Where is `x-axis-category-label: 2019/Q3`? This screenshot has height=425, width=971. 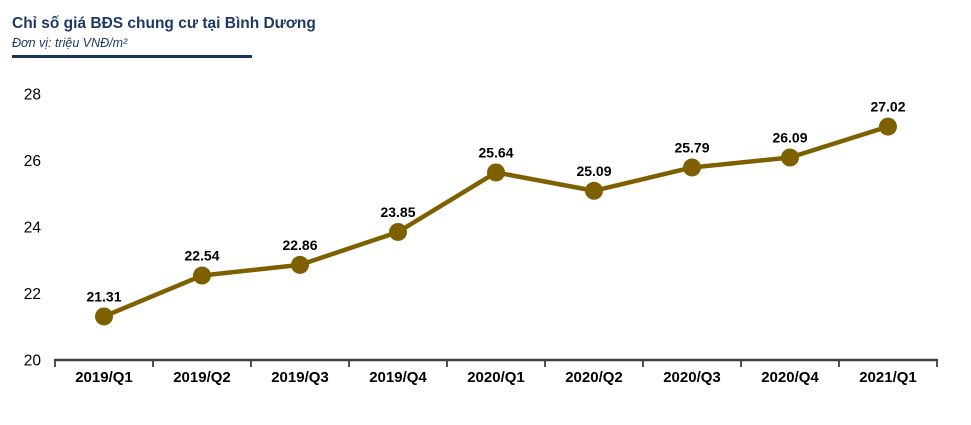
x-axis-category-label: 2019/Q3 is located at coordinates (300, 377).